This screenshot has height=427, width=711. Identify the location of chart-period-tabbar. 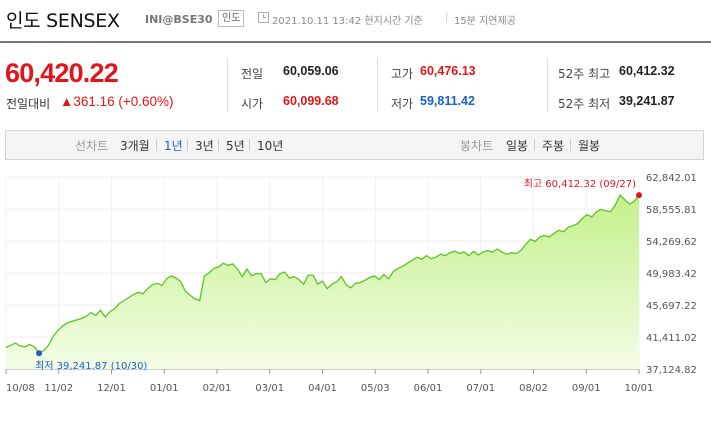
(354, 145).